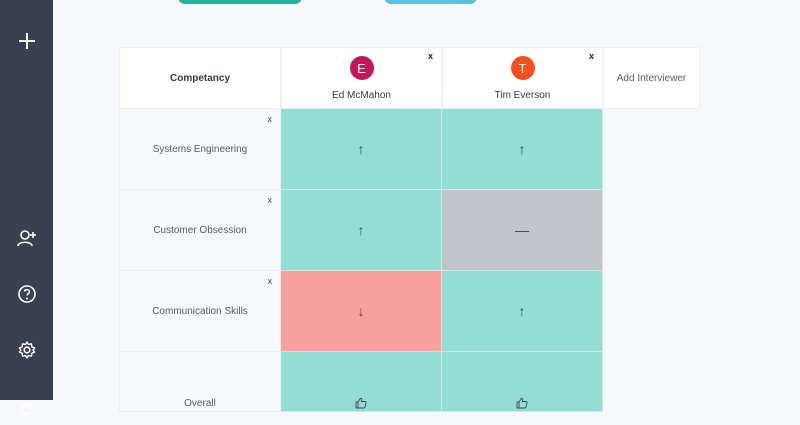 This screenshot has width=800, height=425. I want to click on interviewer-column-header: x E Ed McMahon, so click(361, 78).